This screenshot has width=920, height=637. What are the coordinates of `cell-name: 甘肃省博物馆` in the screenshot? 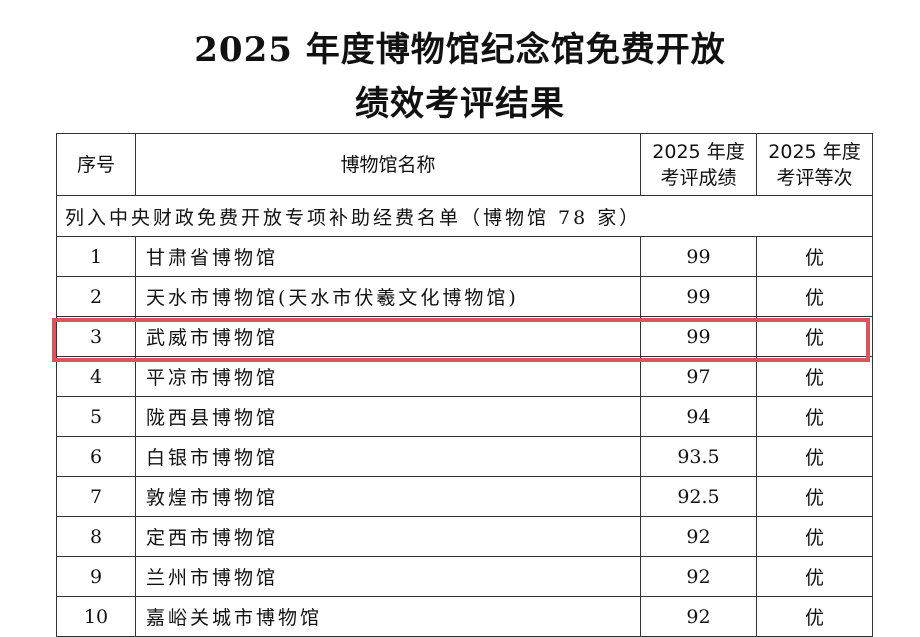 It's located at (388, 256).